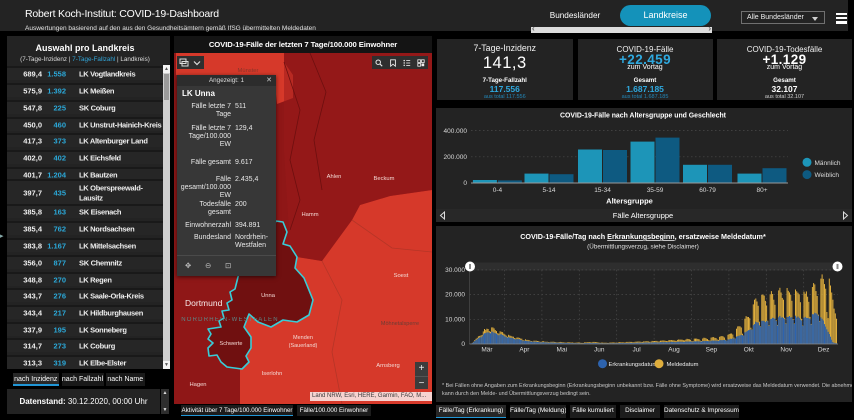 Image resolution: width=854 pixels, height=420 pixels. I want to click on svg-text: Hamm, so click(309, 215).